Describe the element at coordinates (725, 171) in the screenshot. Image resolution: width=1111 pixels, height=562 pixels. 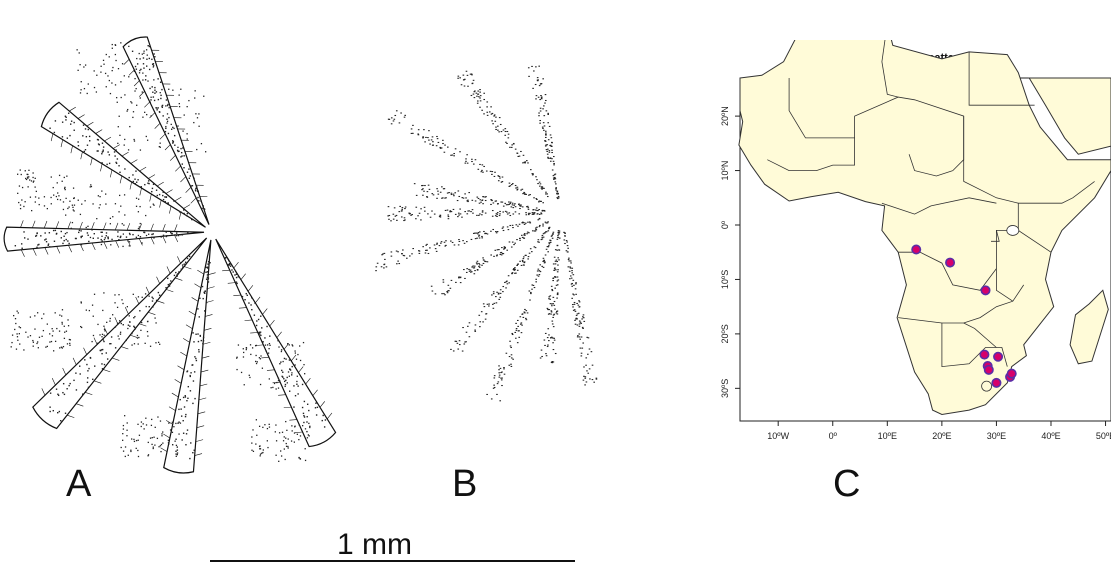
I see `y-tick-label: 10ºN` at that location.